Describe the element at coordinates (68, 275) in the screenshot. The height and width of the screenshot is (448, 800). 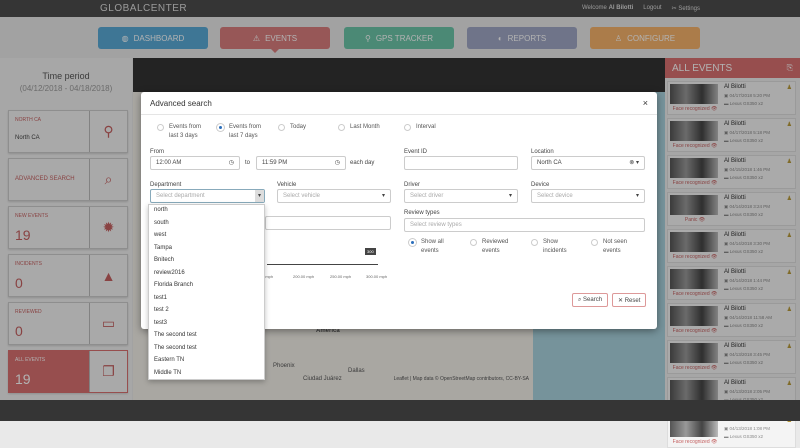
I see `incidents-card: INCIDENTS 0 ▲` at that location.